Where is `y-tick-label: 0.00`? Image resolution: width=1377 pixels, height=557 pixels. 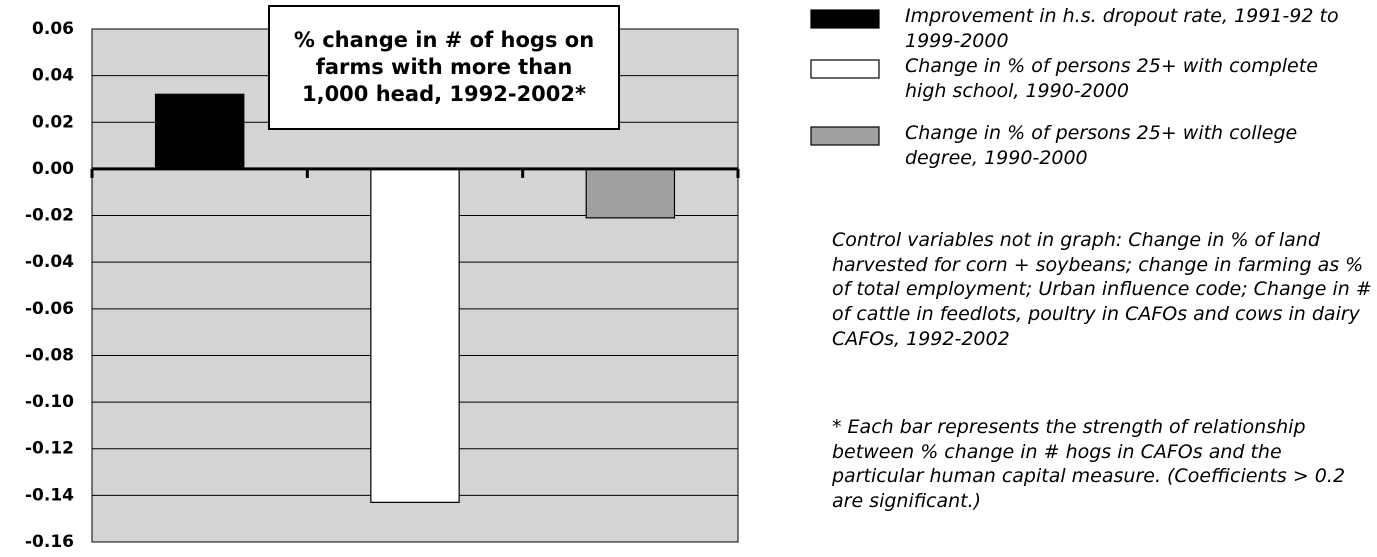
y-tick-label: 0.00 is located at coordinates (53, 169).